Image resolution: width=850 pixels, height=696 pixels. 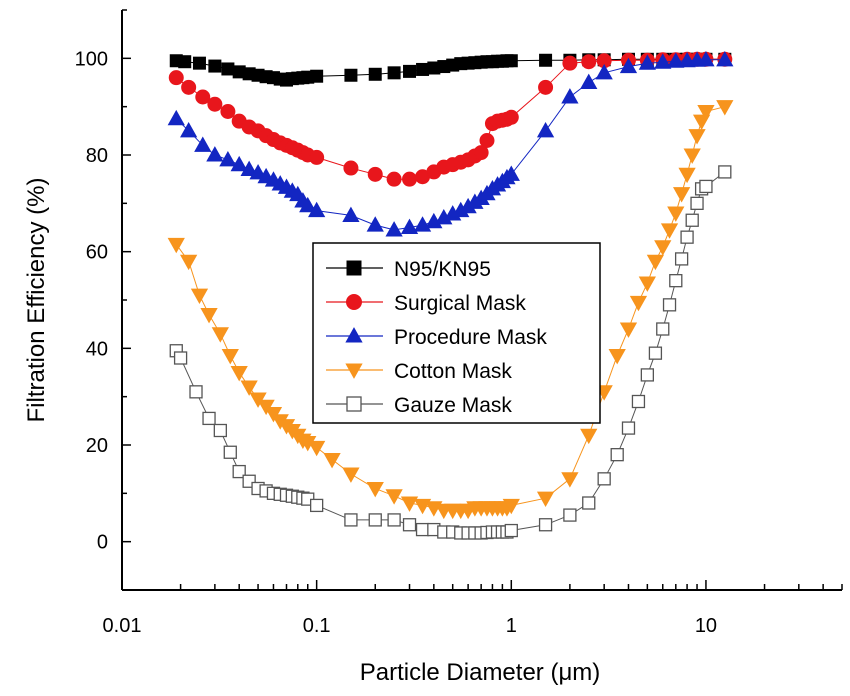 I want to click on legend-entry: Procedure Mask, so click(x=436, y=337).